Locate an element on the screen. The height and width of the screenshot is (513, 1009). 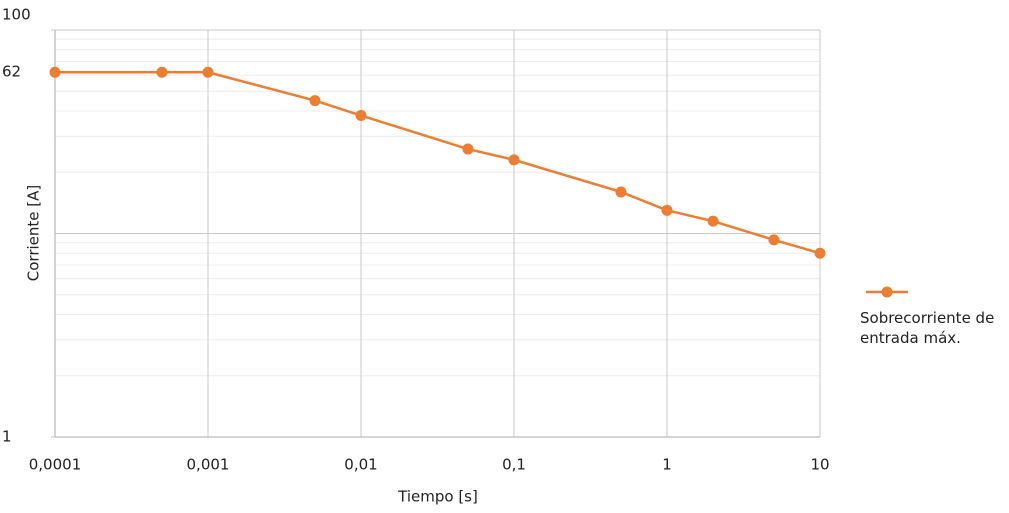
y-axis-title: Corriente [A] is located at coordinates (34, 233).